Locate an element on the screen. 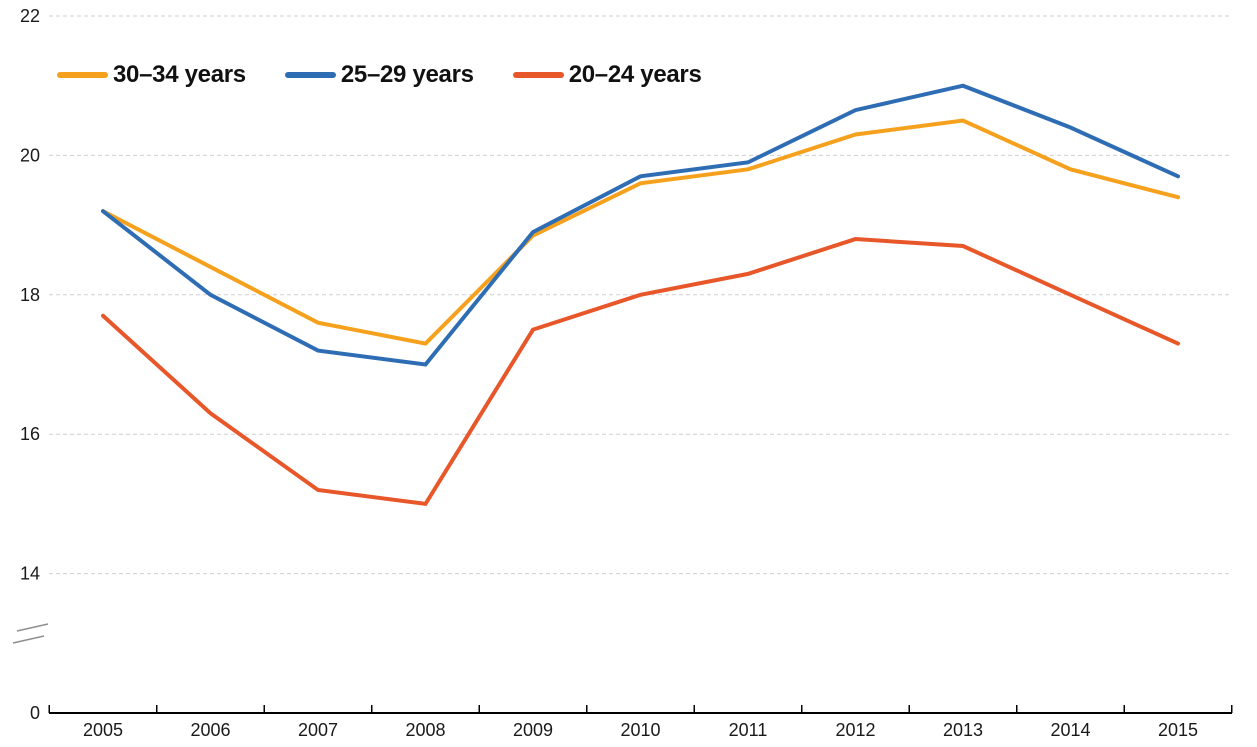  legend-item-30-34-years: 30–34 years is located at coordinates (151, 75).